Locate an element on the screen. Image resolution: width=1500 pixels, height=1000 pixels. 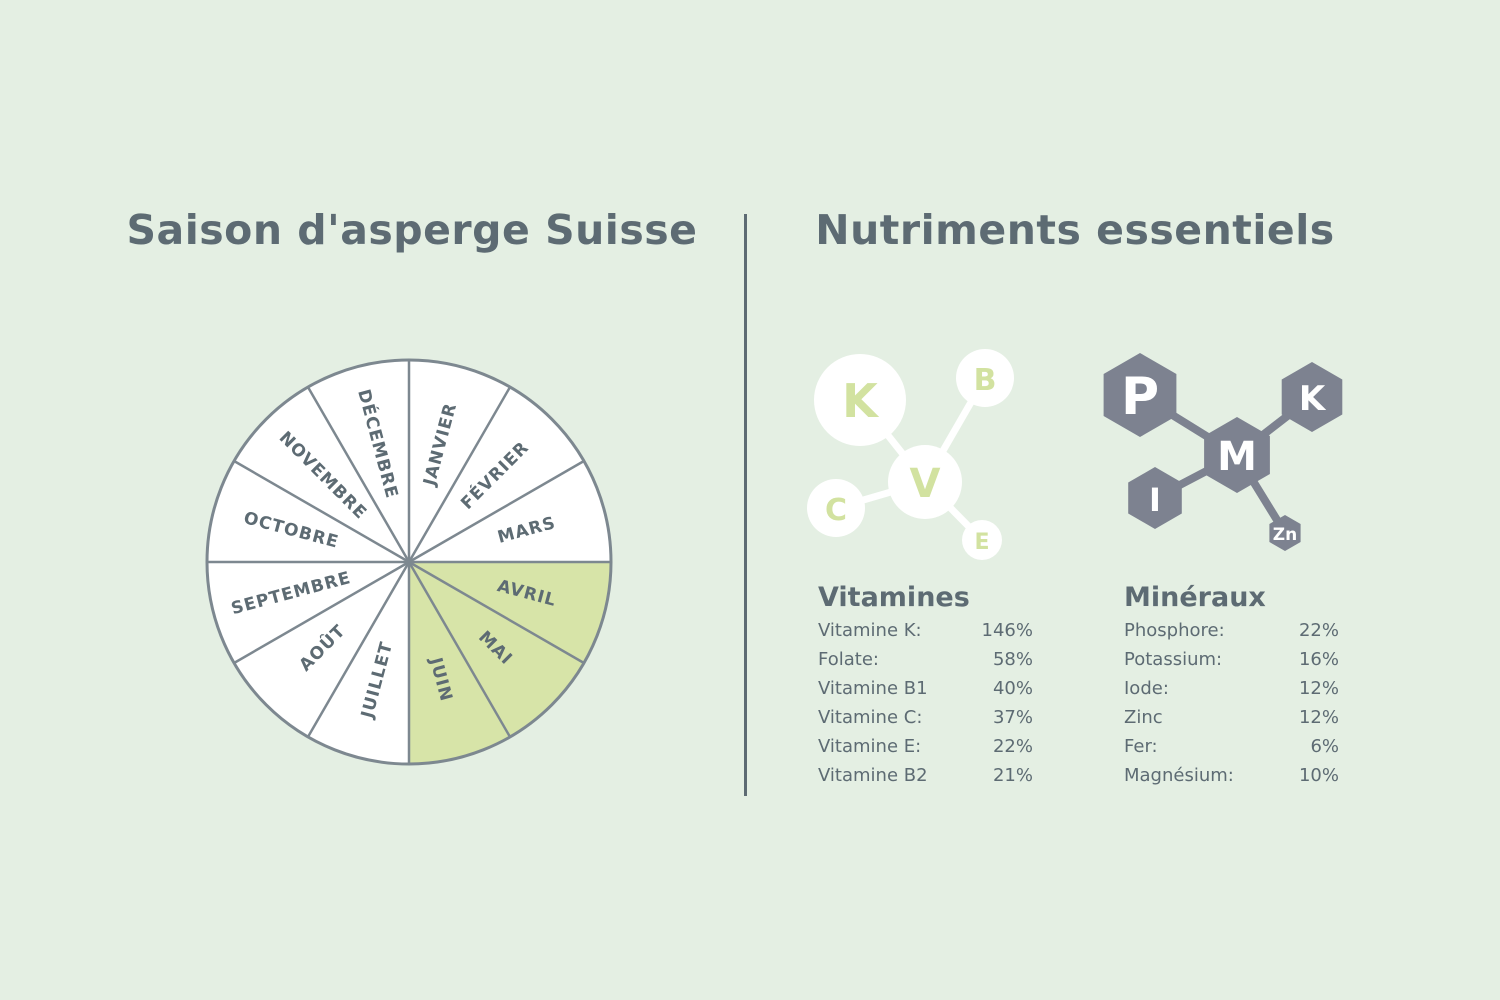
mineral-p-letter: P is located at coordinates (1140, 397).